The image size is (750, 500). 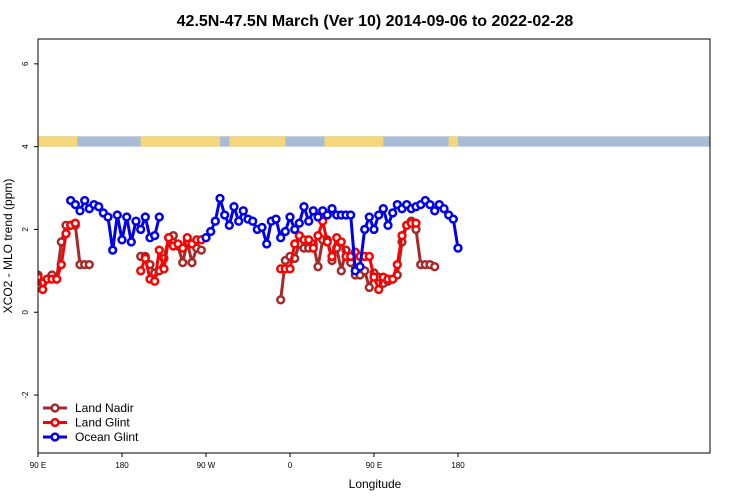 What do you see at coordinates (55, 437) in the screenshot?
I see `legend-marker-ocean-glint` at bounding box center [55, 437].